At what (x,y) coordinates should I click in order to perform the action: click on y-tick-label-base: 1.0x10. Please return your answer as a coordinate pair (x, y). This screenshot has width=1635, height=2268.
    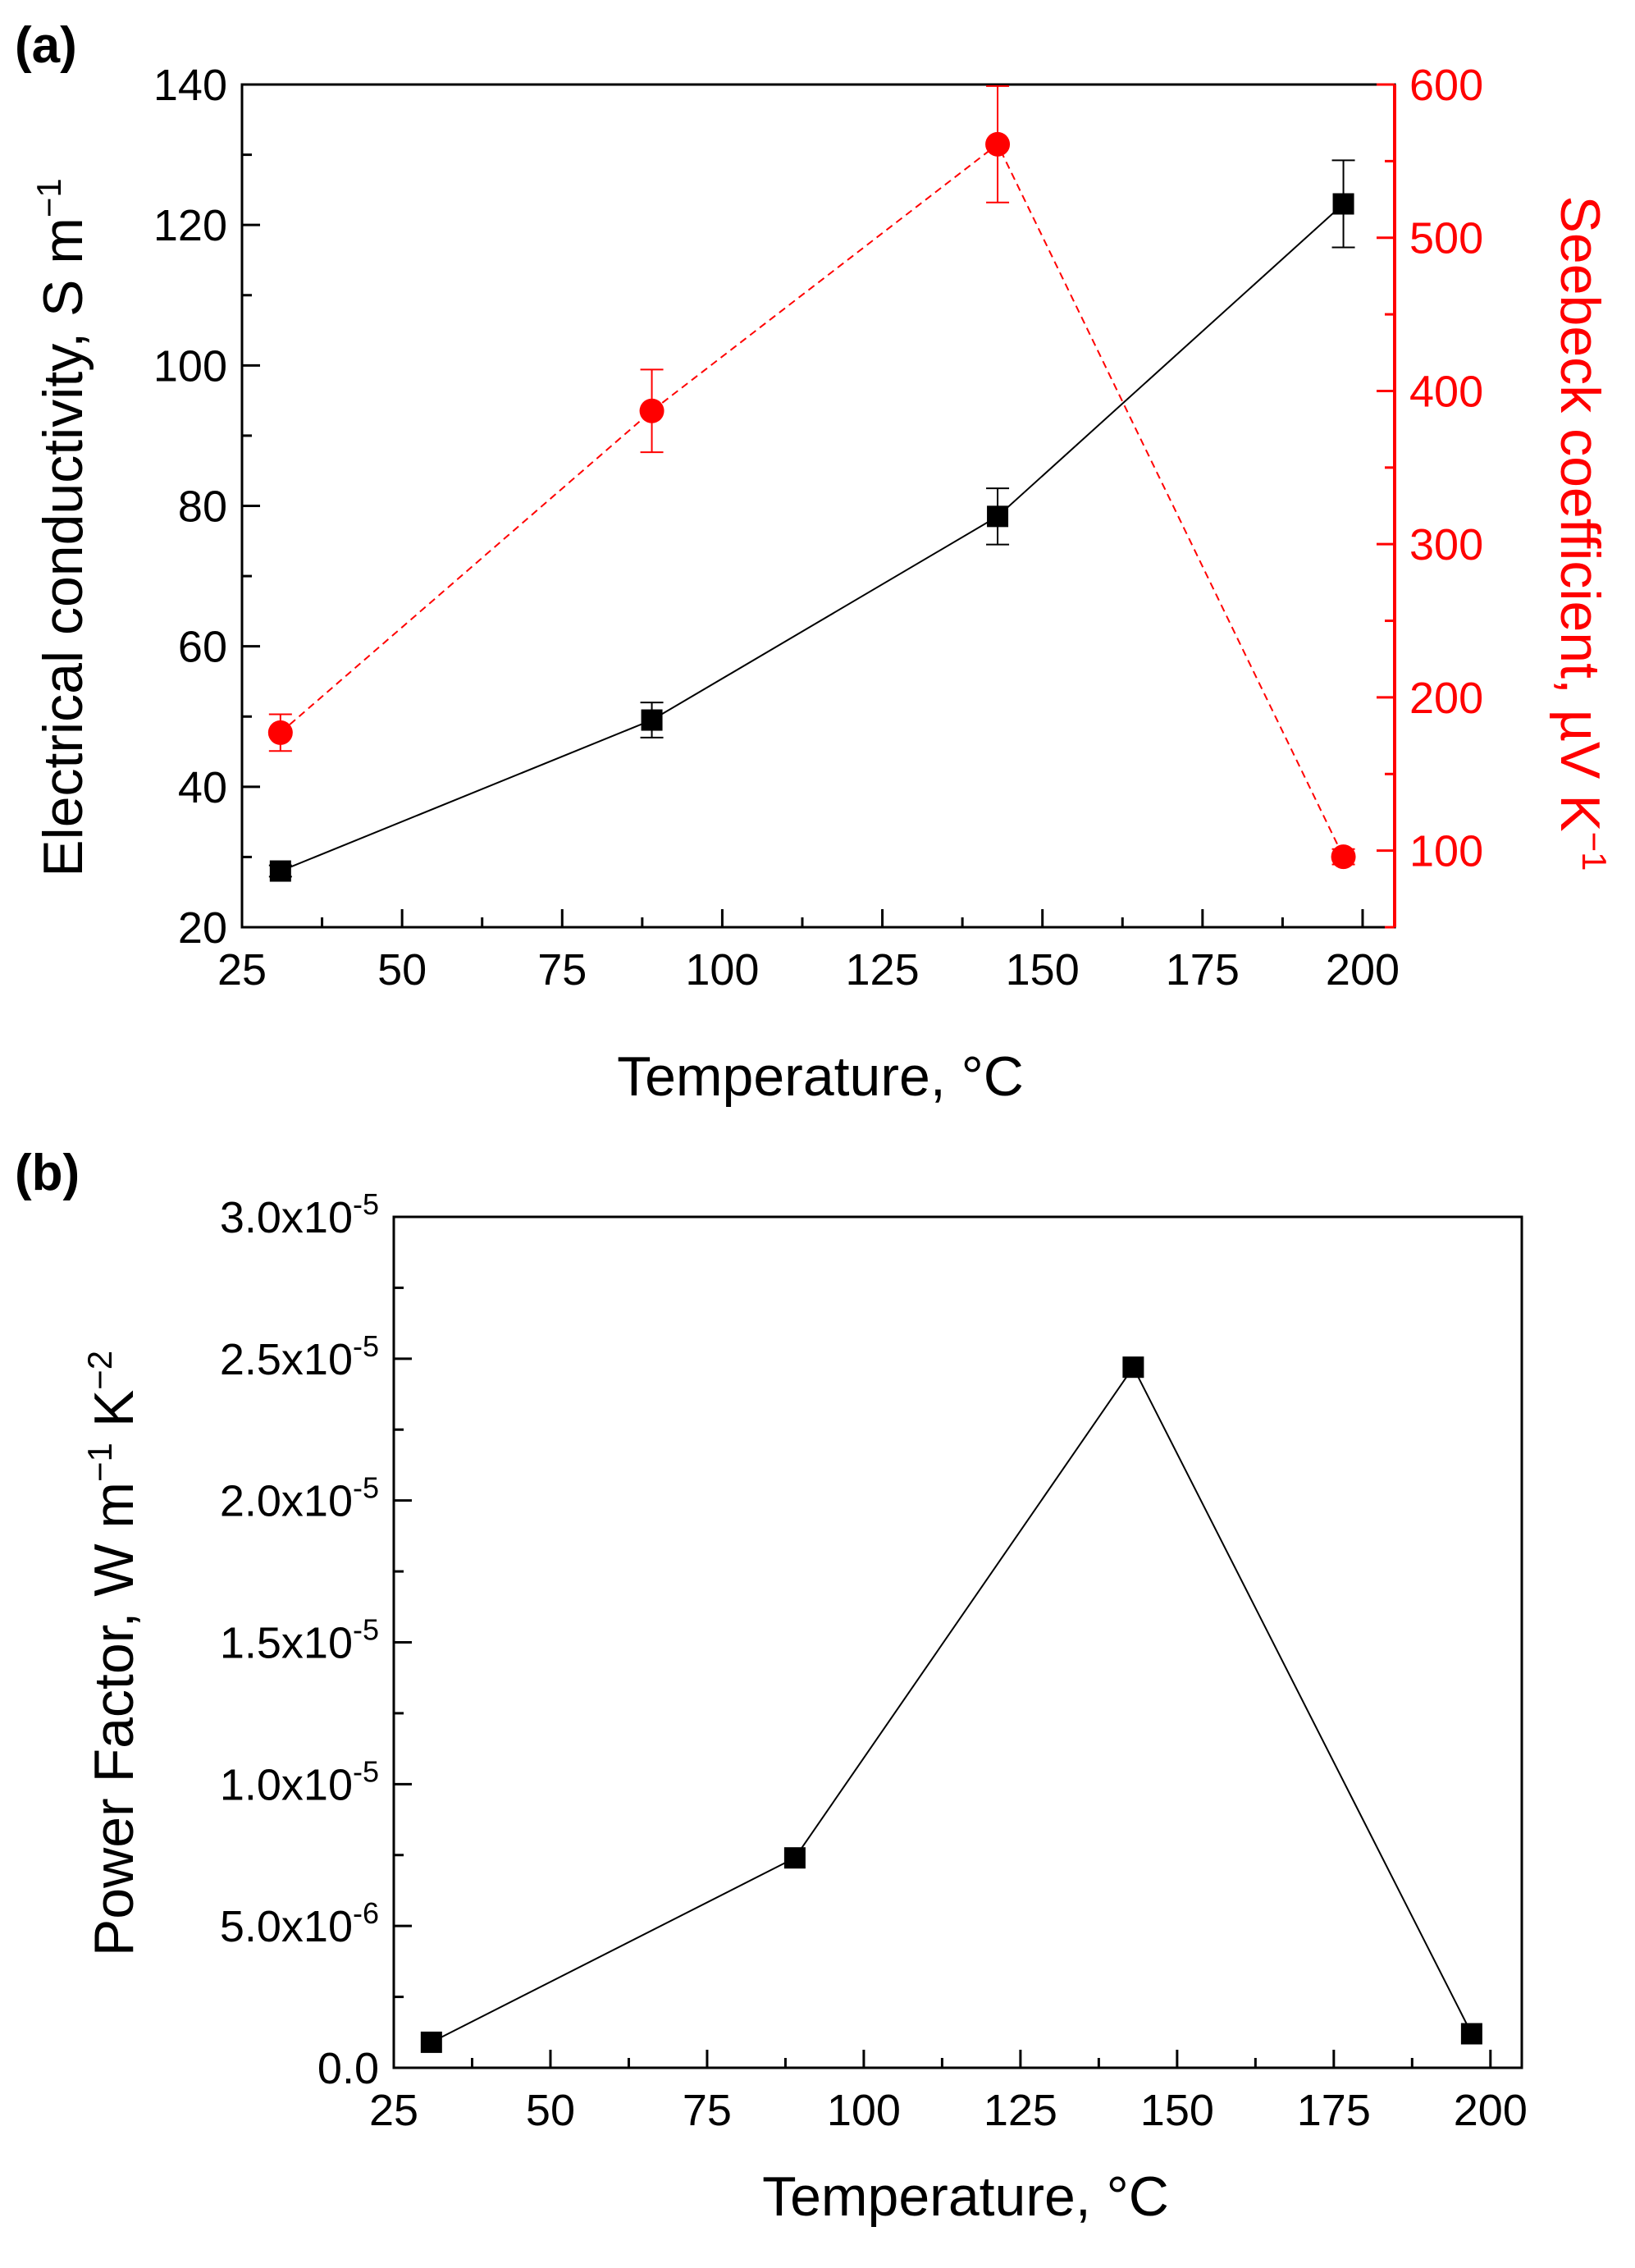
    Looking at the image, I should click on (287, 1785).